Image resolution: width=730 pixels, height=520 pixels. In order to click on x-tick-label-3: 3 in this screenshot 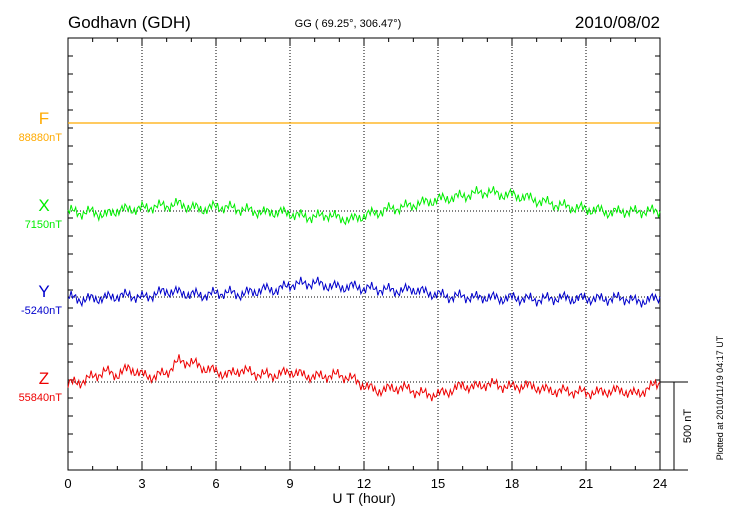, I will do `click(141, 483)`.